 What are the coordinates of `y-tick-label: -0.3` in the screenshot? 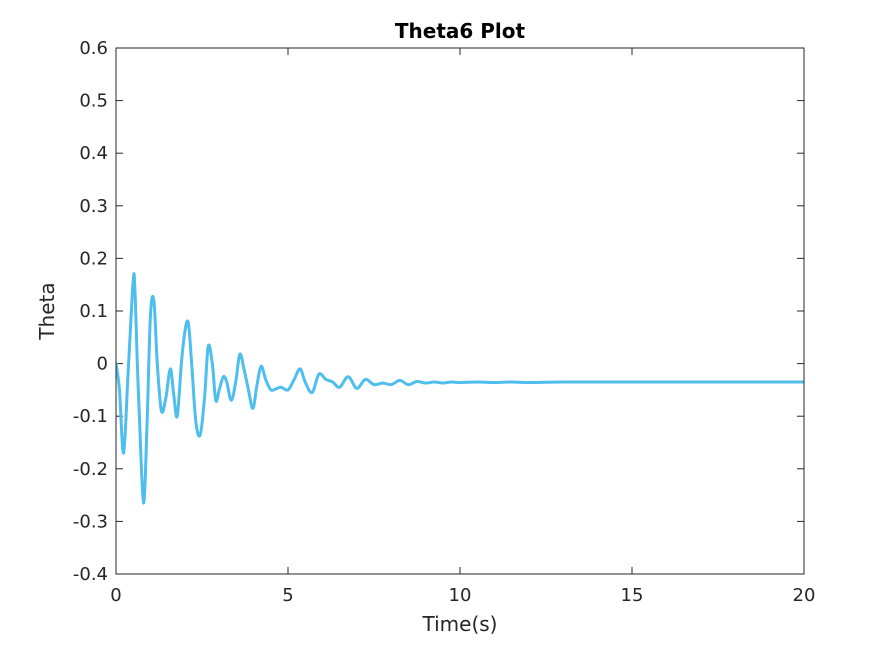 It's located at (90, 521).